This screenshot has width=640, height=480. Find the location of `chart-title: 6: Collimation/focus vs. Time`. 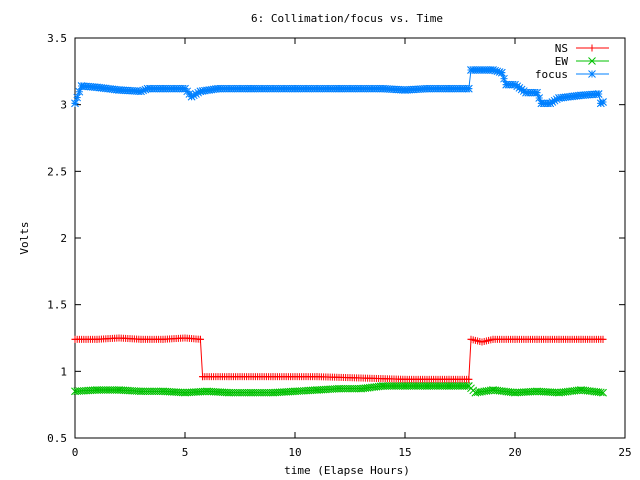

chart-title: 6: Collimation/focus vs. Time is located at coordinates (347, 18).